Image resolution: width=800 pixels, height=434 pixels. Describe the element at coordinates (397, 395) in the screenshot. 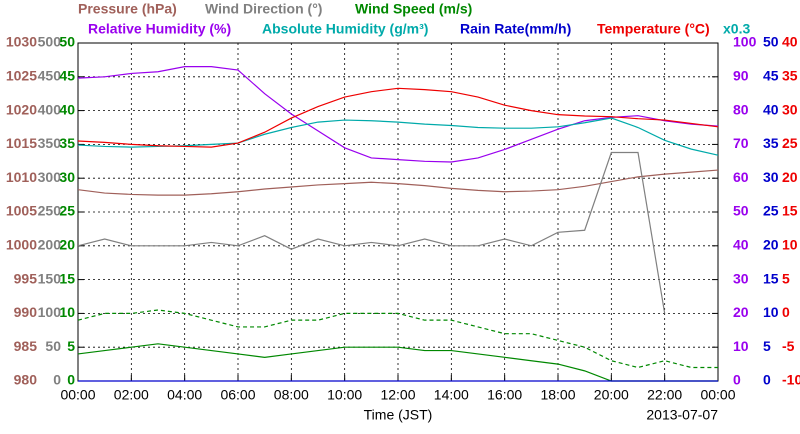

I see `x-tick-label: 12:00` at that location.